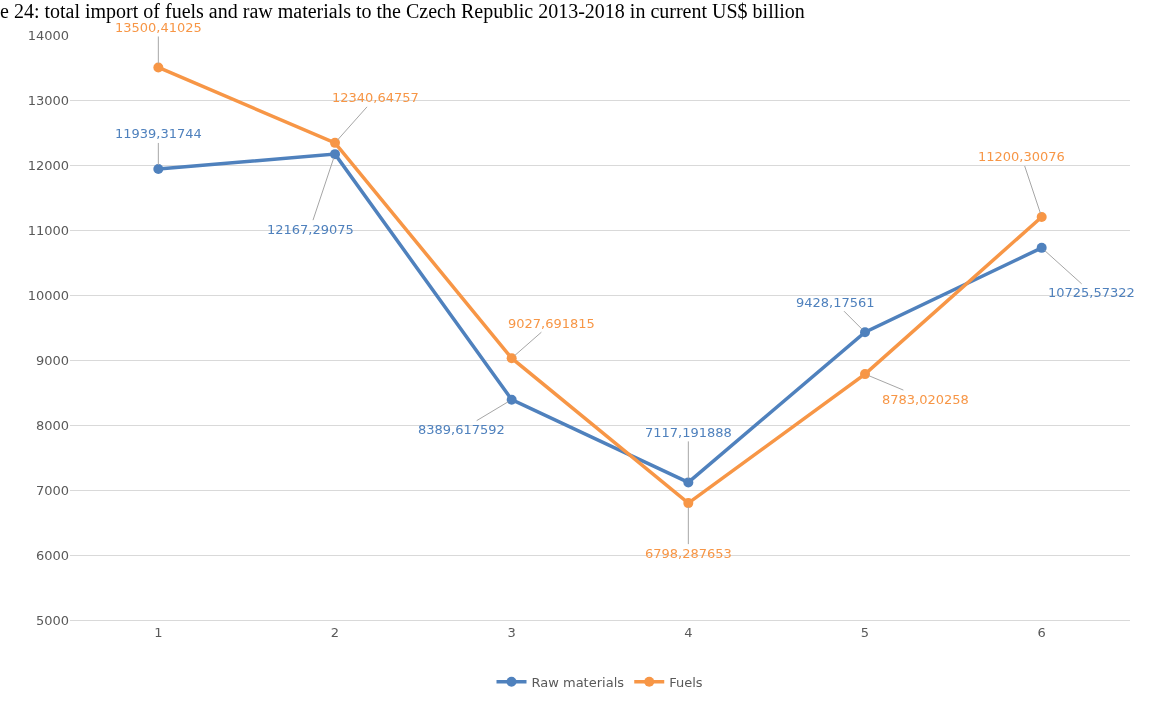  I want to click on y-tick-label: 9000, so click(52, 360).